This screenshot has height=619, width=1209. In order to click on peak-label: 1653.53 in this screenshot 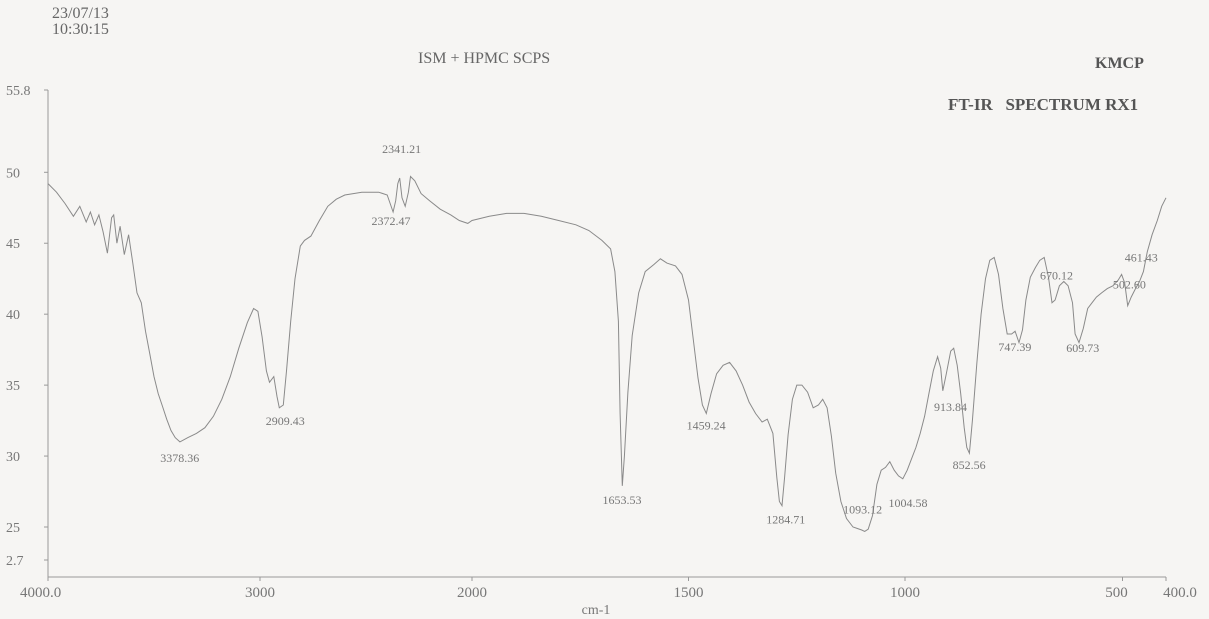, I will do `click(622, 500)`.